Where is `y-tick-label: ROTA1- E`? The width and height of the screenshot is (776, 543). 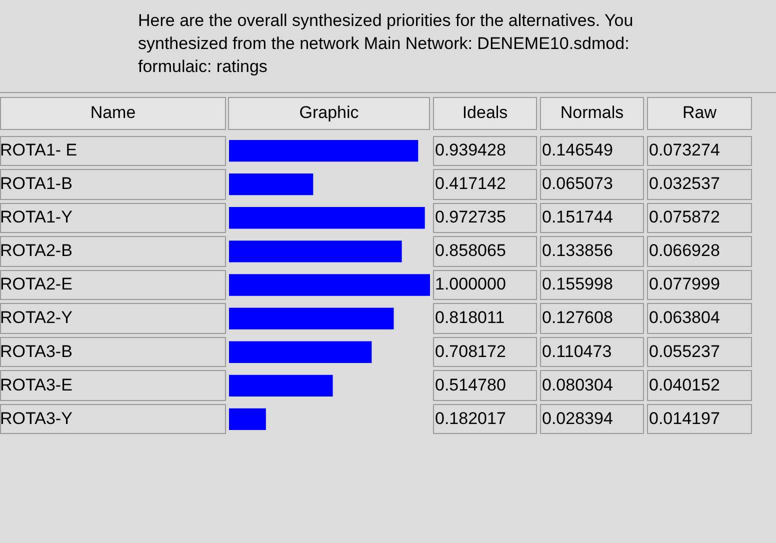 y-tick-label: ROTA1- E is located at coordinates (39, 150).